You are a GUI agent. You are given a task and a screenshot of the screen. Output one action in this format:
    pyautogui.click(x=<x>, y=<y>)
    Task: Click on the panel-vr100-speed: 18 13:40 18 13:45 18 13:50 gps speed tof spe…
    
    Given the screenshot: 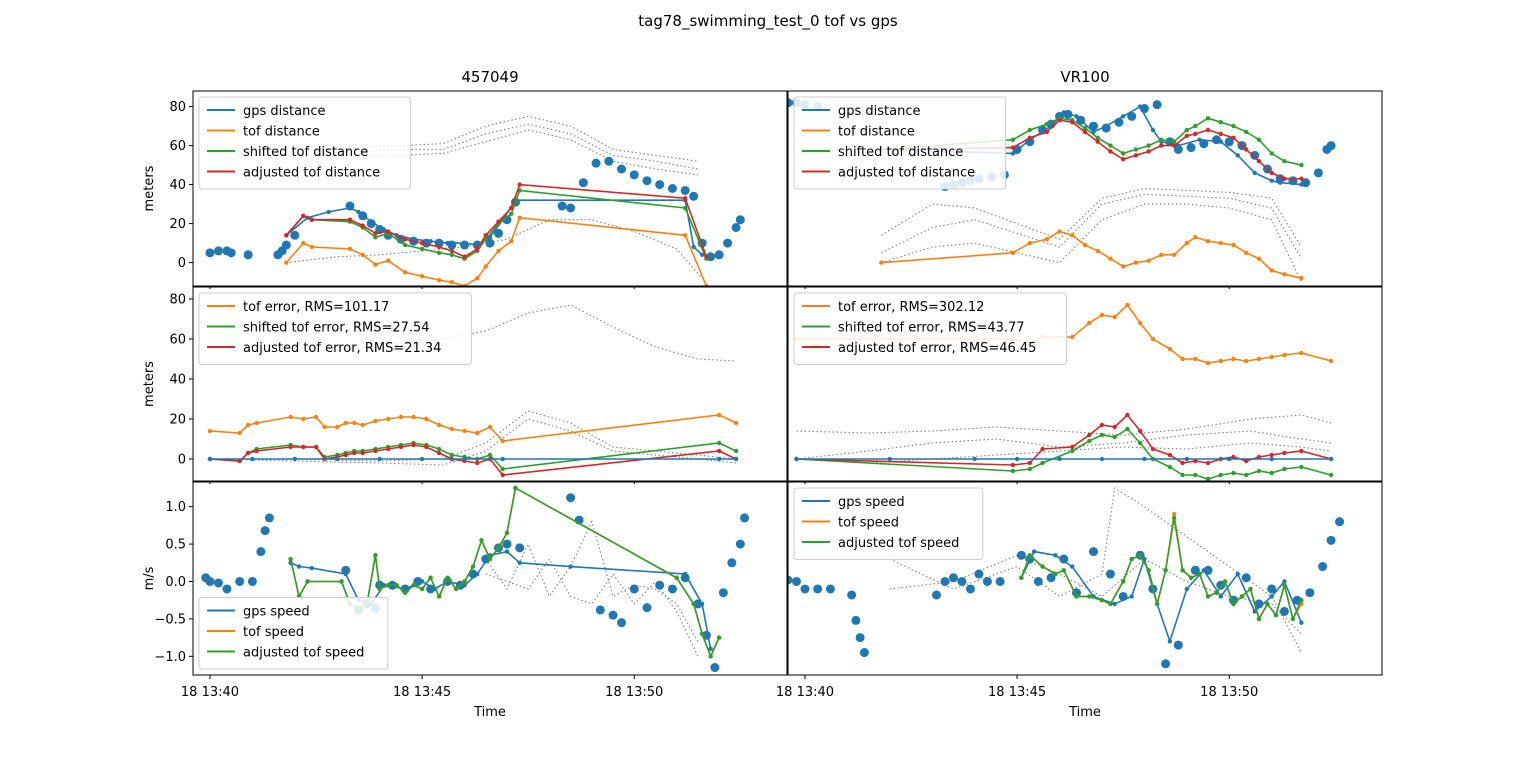 What is the action you would take?
    pyautogui.click(x=1079, y=590)
    